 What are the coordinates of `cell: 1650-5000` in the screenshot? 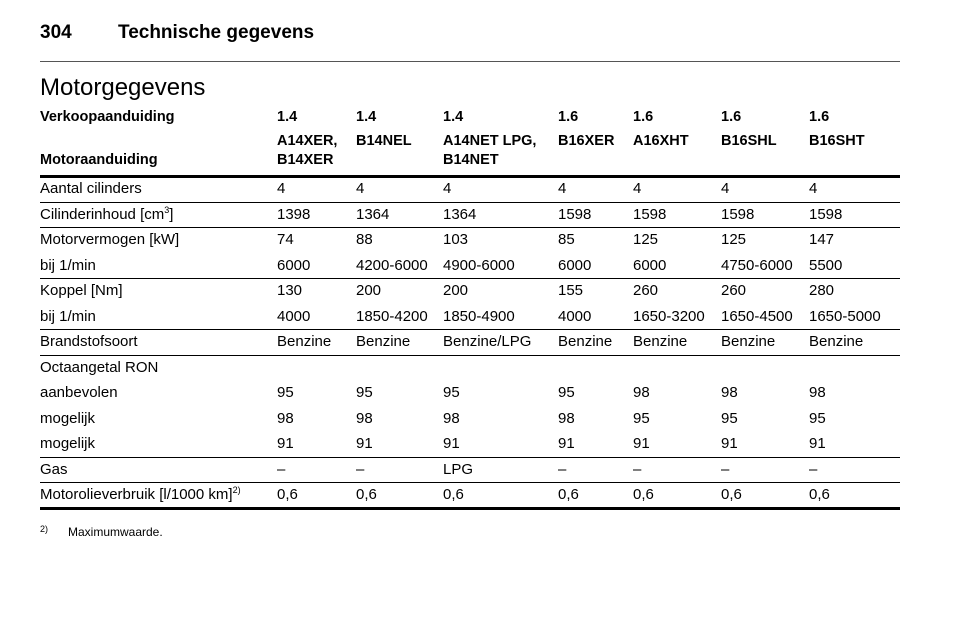 It's located at (845, 316).